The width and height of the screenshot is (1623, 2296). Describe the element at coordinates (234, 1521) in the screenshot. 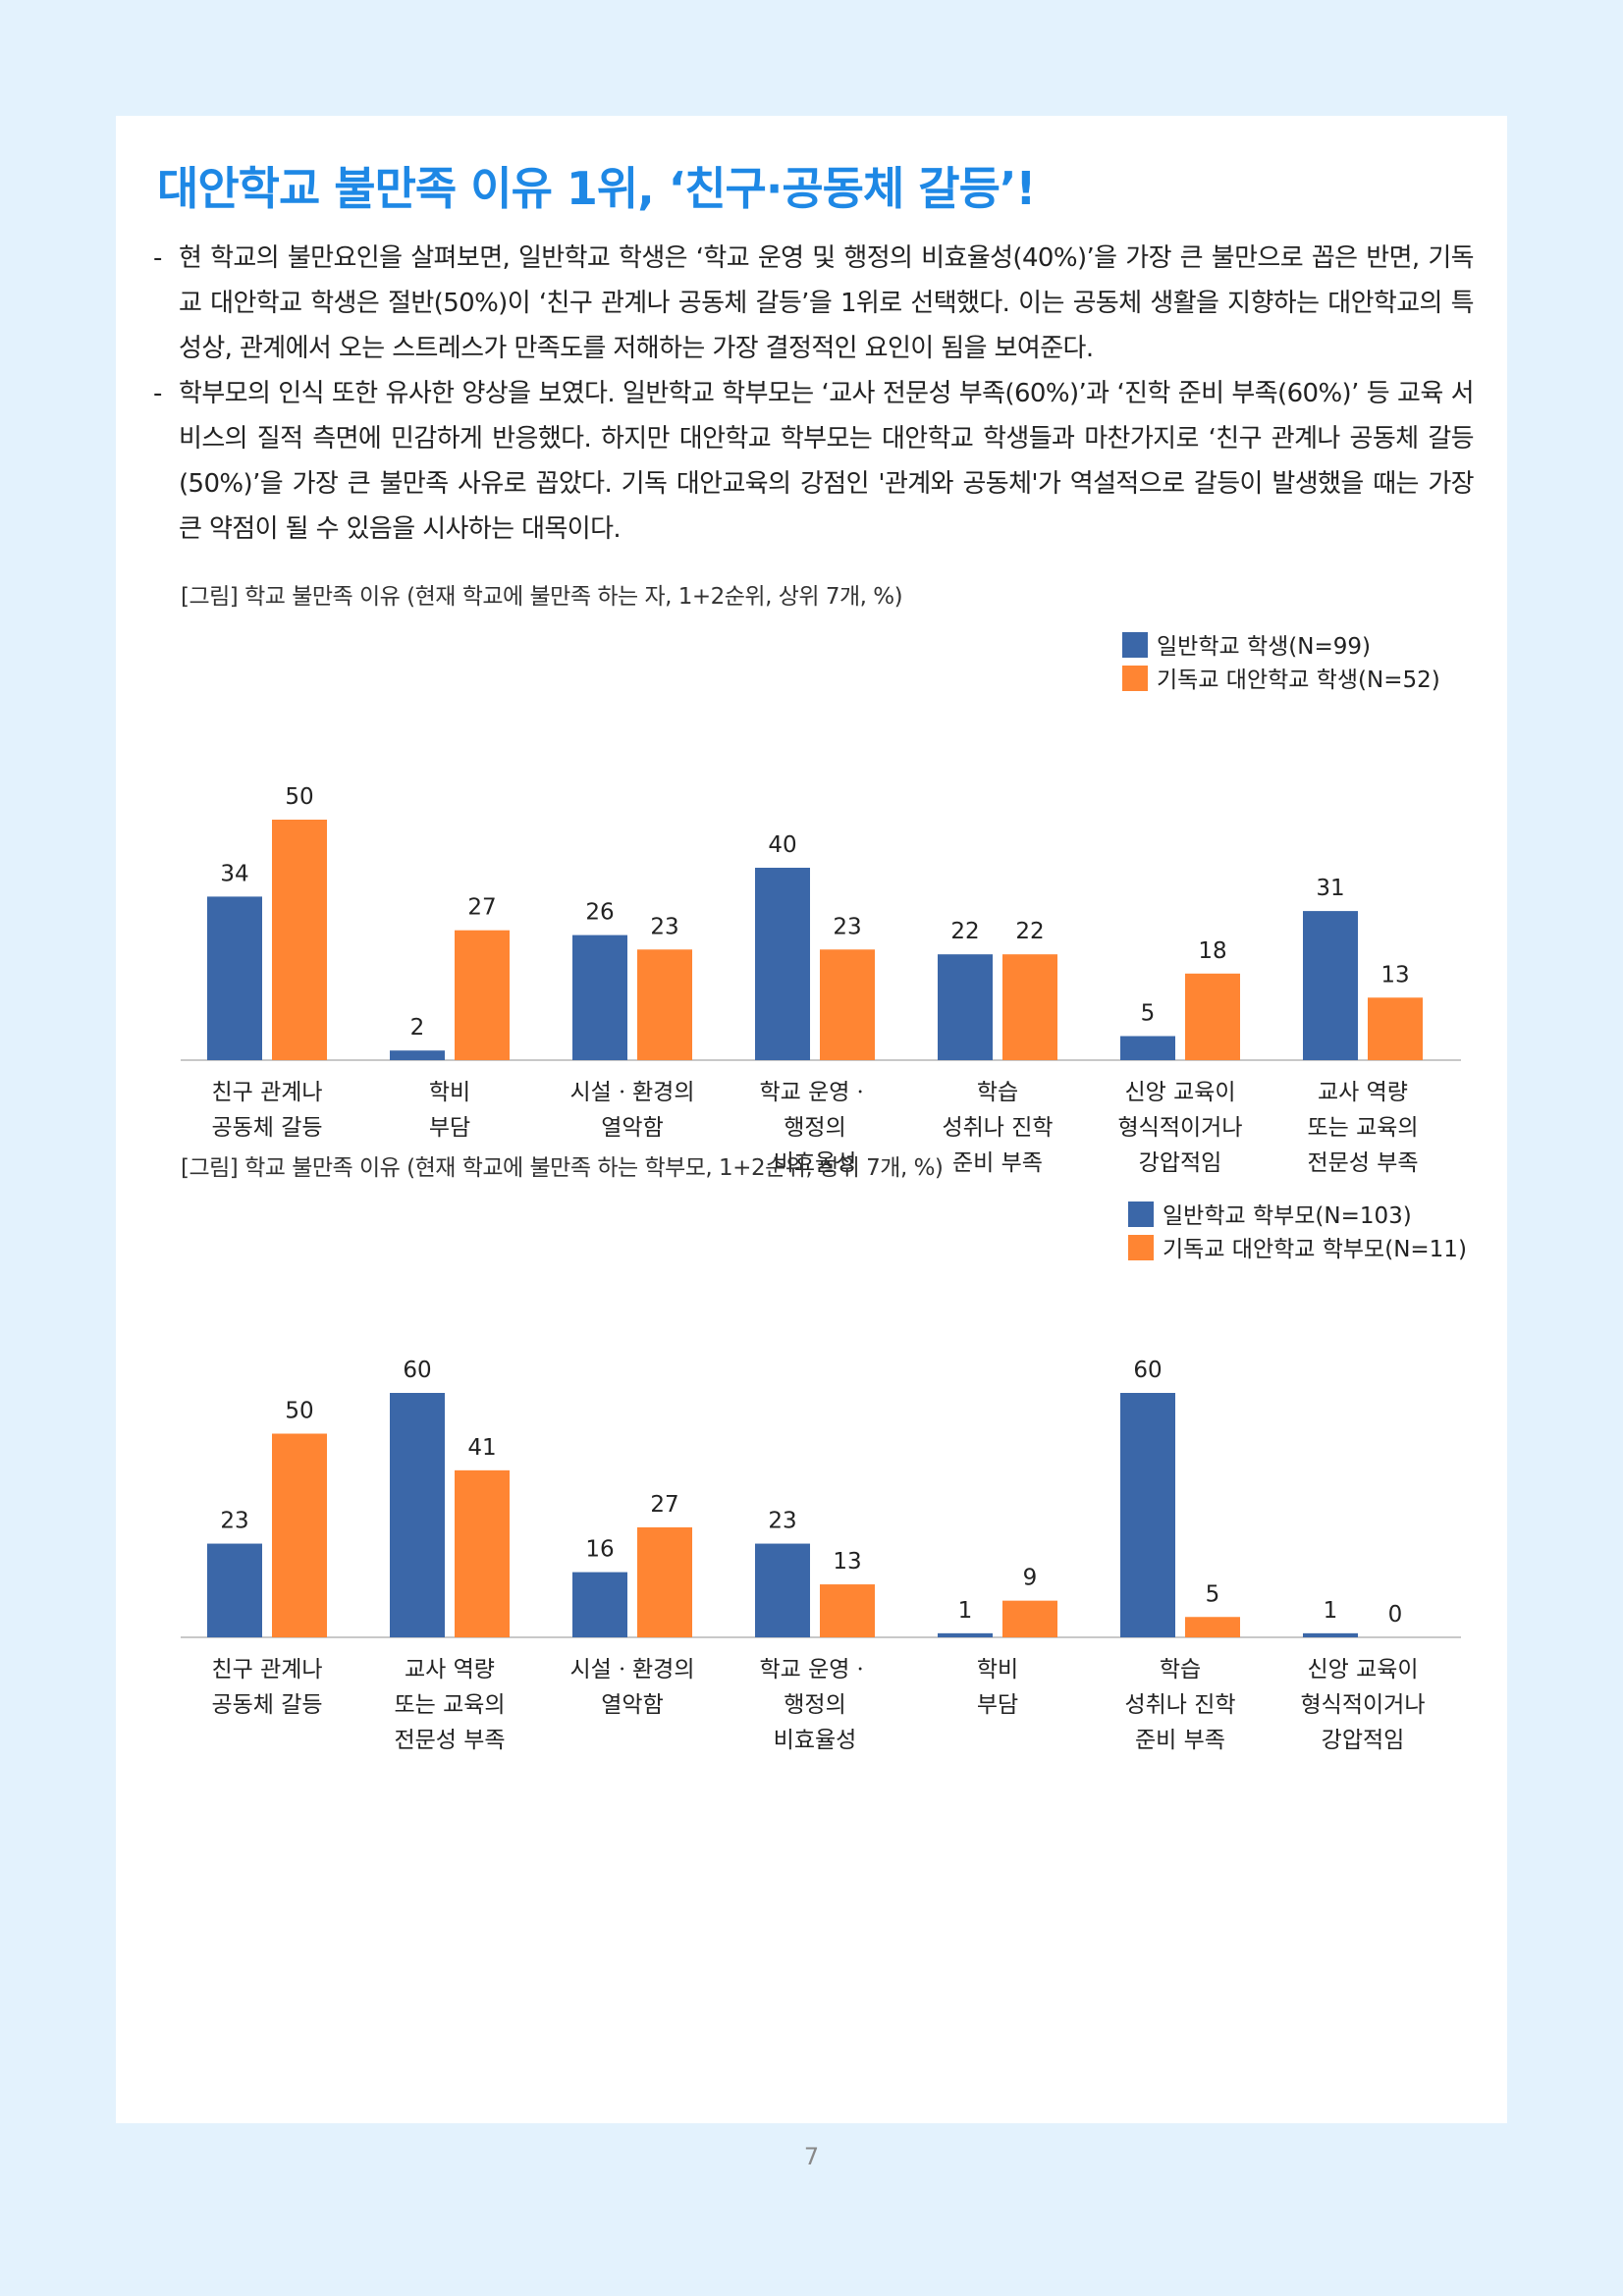

I see `data-label-1-series-1: 23` at that location.